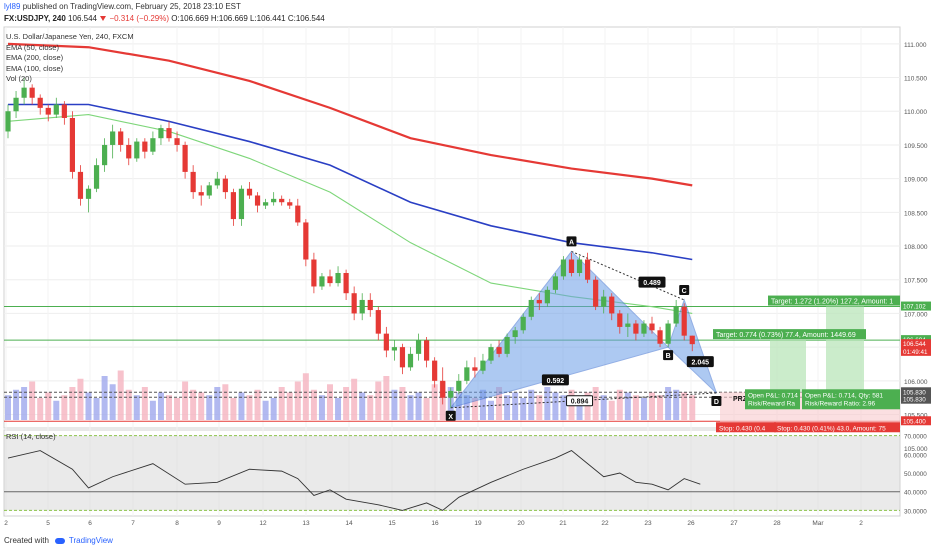  What do you see at coordinates (916, 449) in the screenshot?
I see `price-tick-label: 105.000` at bounding box center [916, 449].